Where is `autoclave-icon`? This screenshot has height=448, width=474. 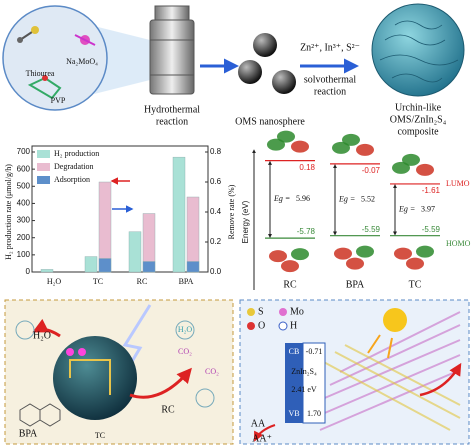
autoclave-icon is located at coordinates (172, 50).